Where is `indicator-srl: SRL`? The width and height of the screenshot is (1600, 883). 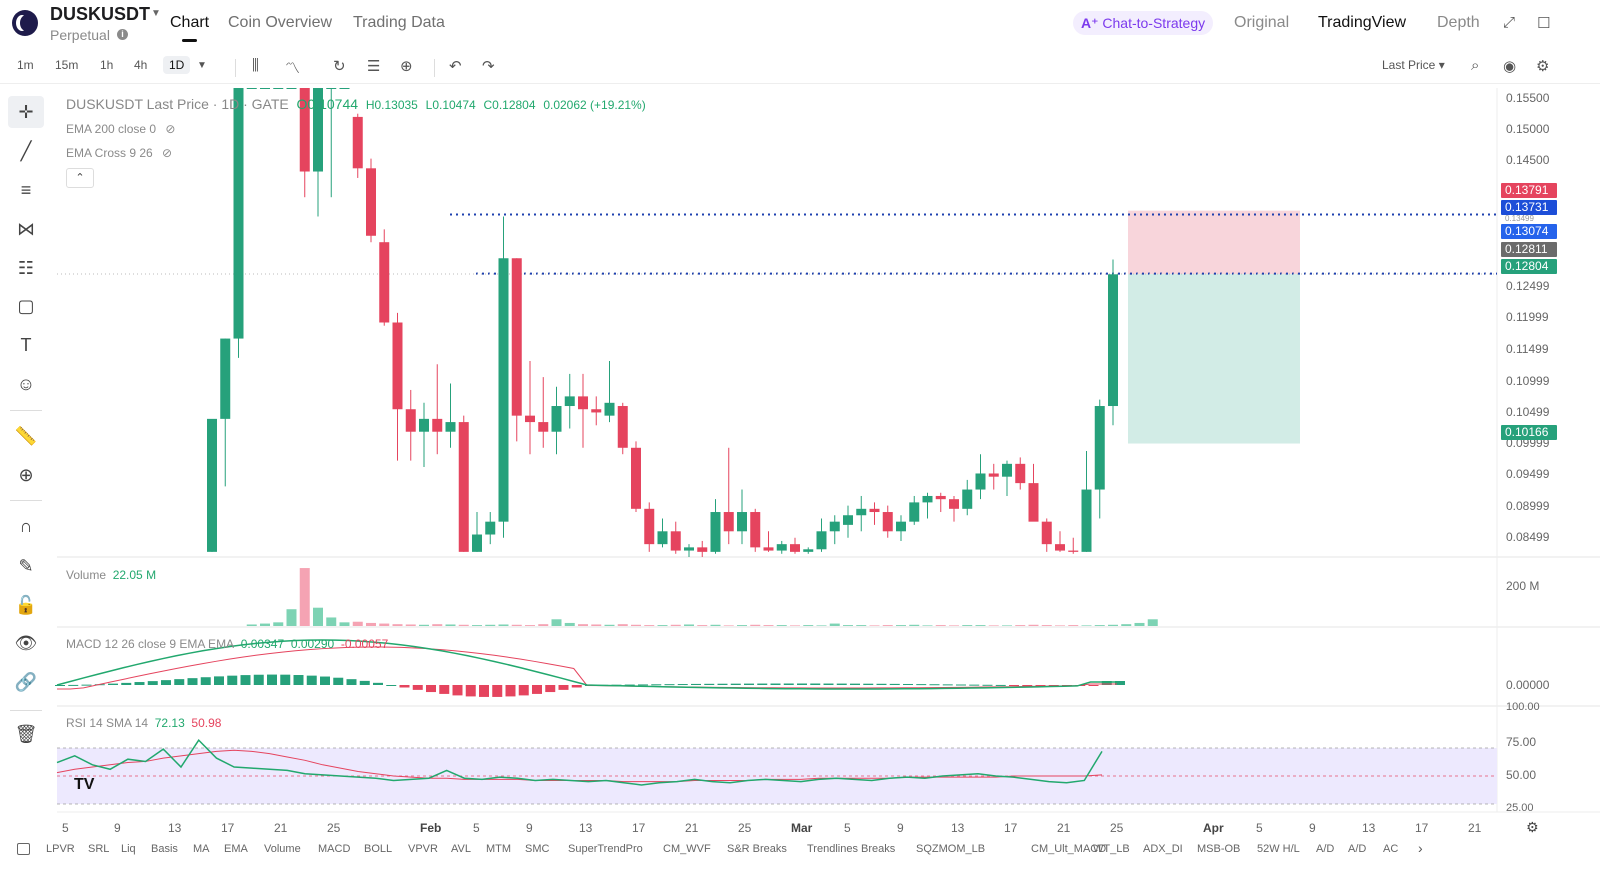 indicator-srl: SRL is located at coordinates (99, 849).